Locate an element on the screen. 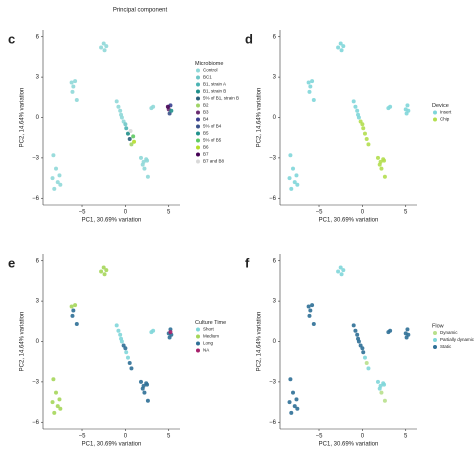 This screenshot has height=474, width=474. legend-label: Short is located at coordinates (209, 329).